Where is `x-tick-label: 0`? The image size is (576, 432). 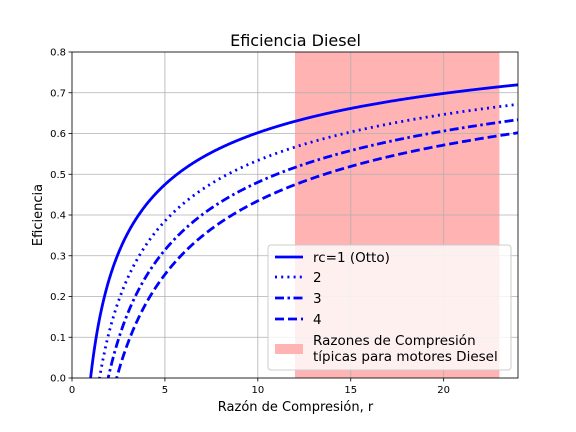 x-tick-label: 0 is located at coordinates (72, 390).